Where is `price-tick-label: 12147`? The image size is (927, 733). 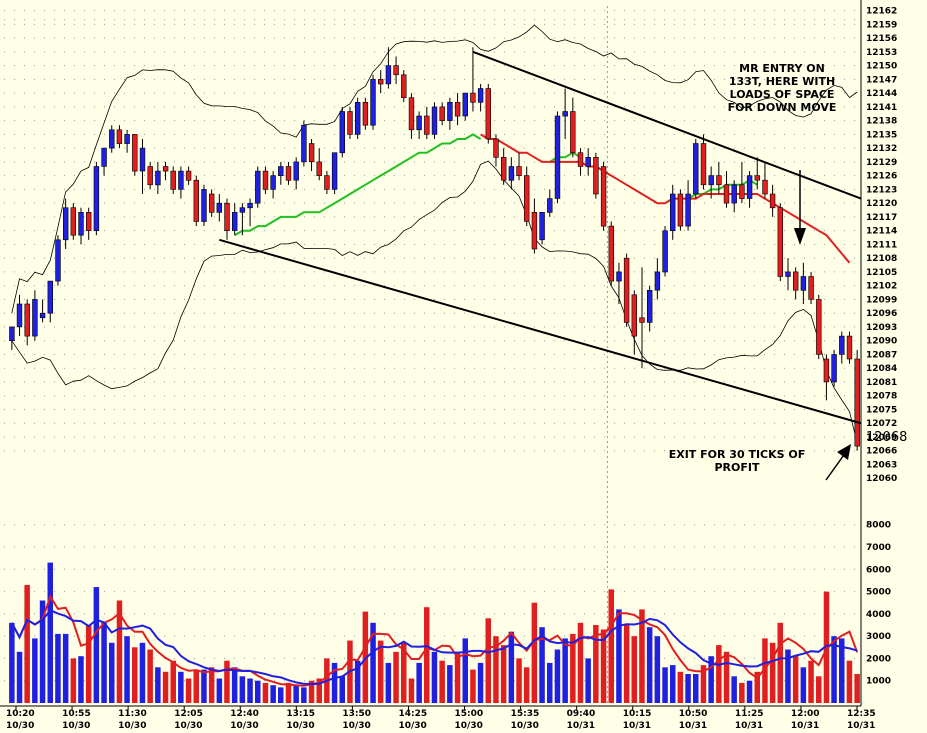 price-tick-label: 12147 is located at coordinates (881, 80).